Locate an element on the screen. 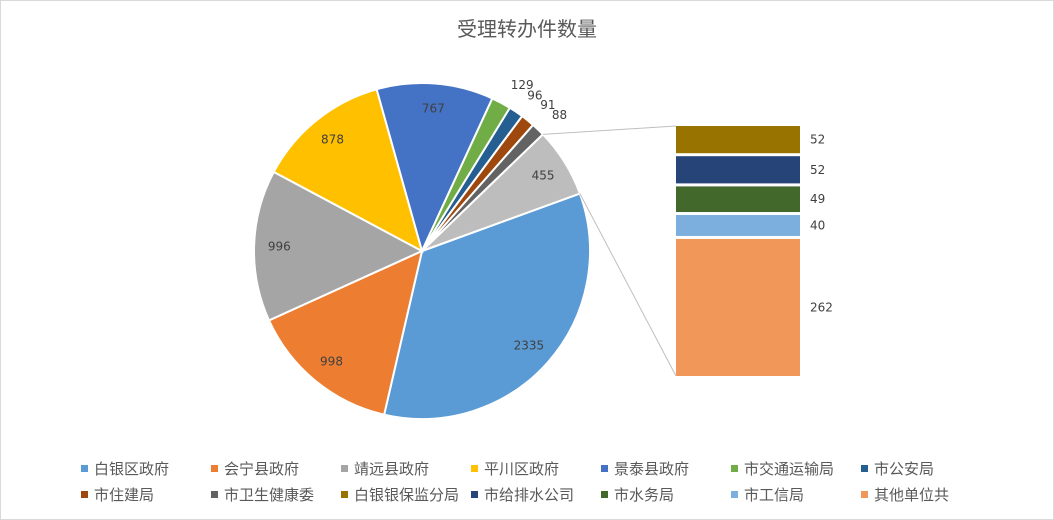 This screenshot has height=520, width=1054. legend-item: 靖远县政府 is located at coordinates (406, 468).